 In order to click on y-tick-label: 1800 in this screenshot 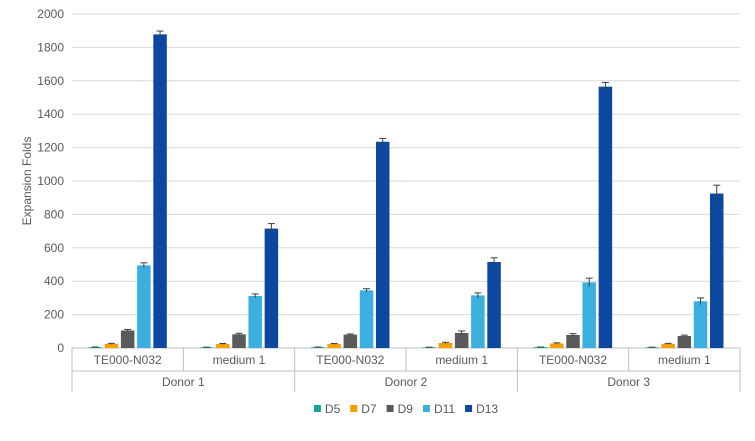, I will do `click(50, 47)`.